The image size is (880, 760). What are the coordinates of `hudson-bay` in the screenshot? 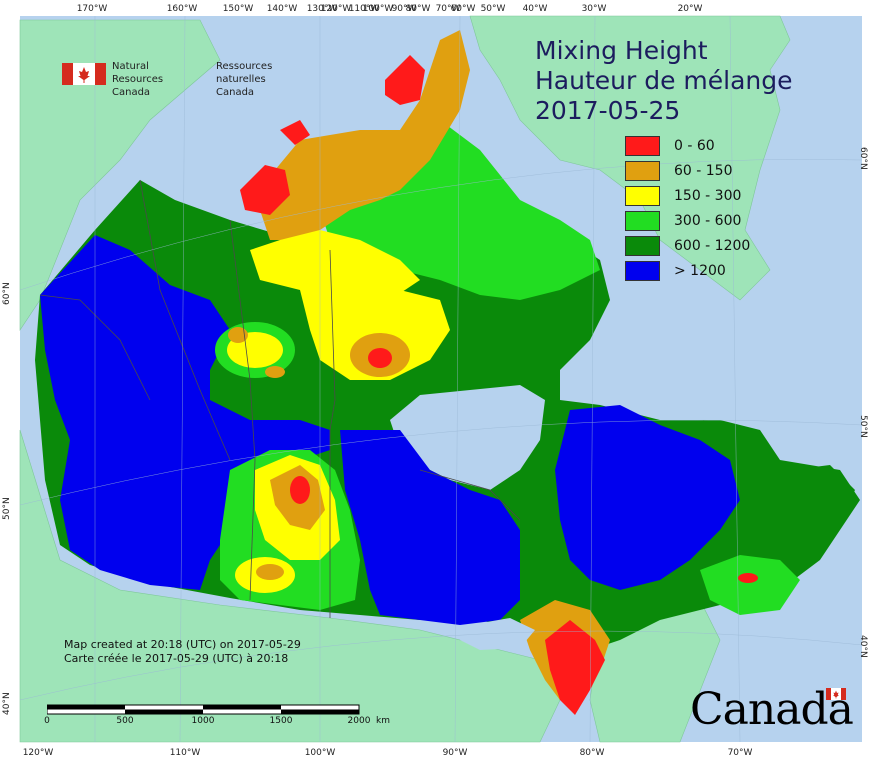 It's located at (467, 437).